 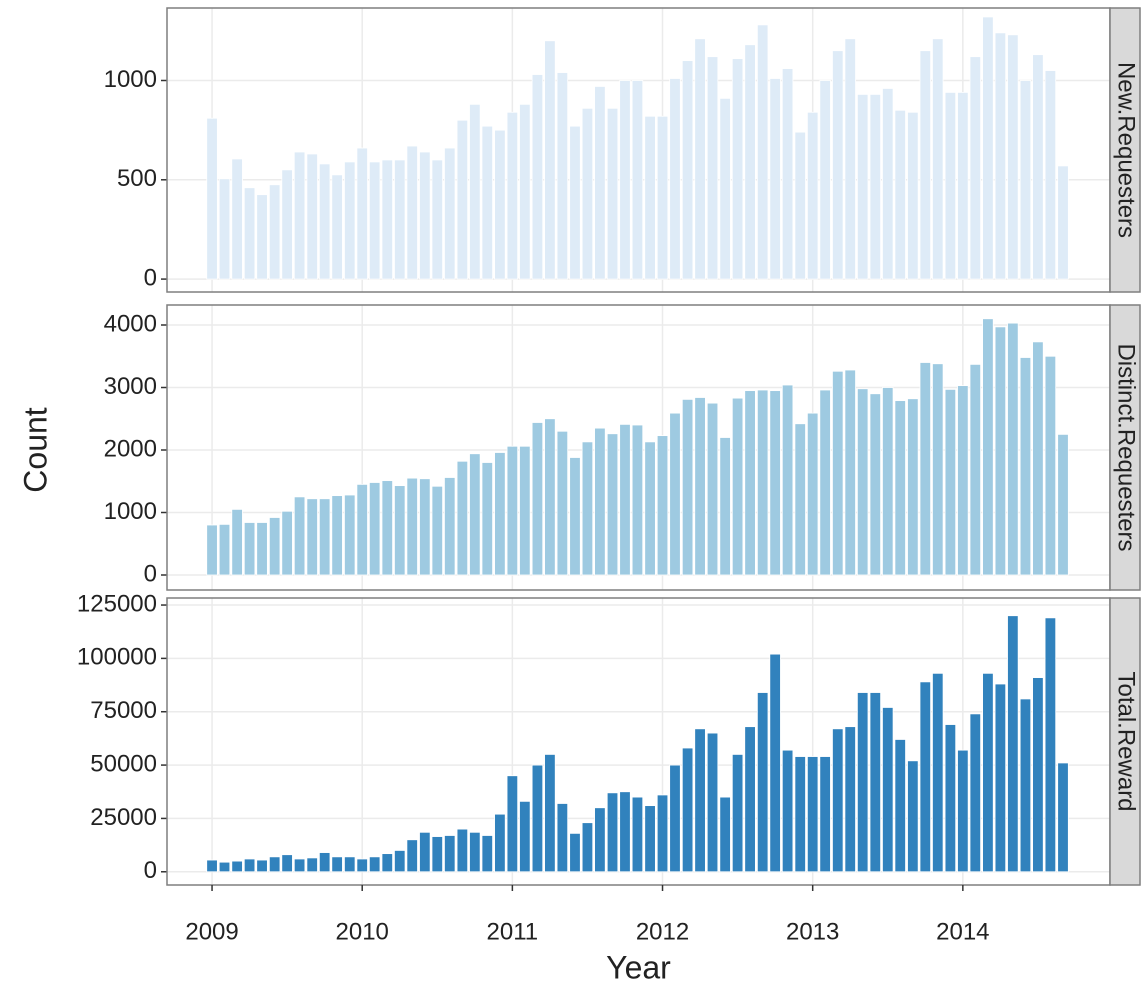 I want to click on x-tick-label: 2013, so click(x=812, y=931).